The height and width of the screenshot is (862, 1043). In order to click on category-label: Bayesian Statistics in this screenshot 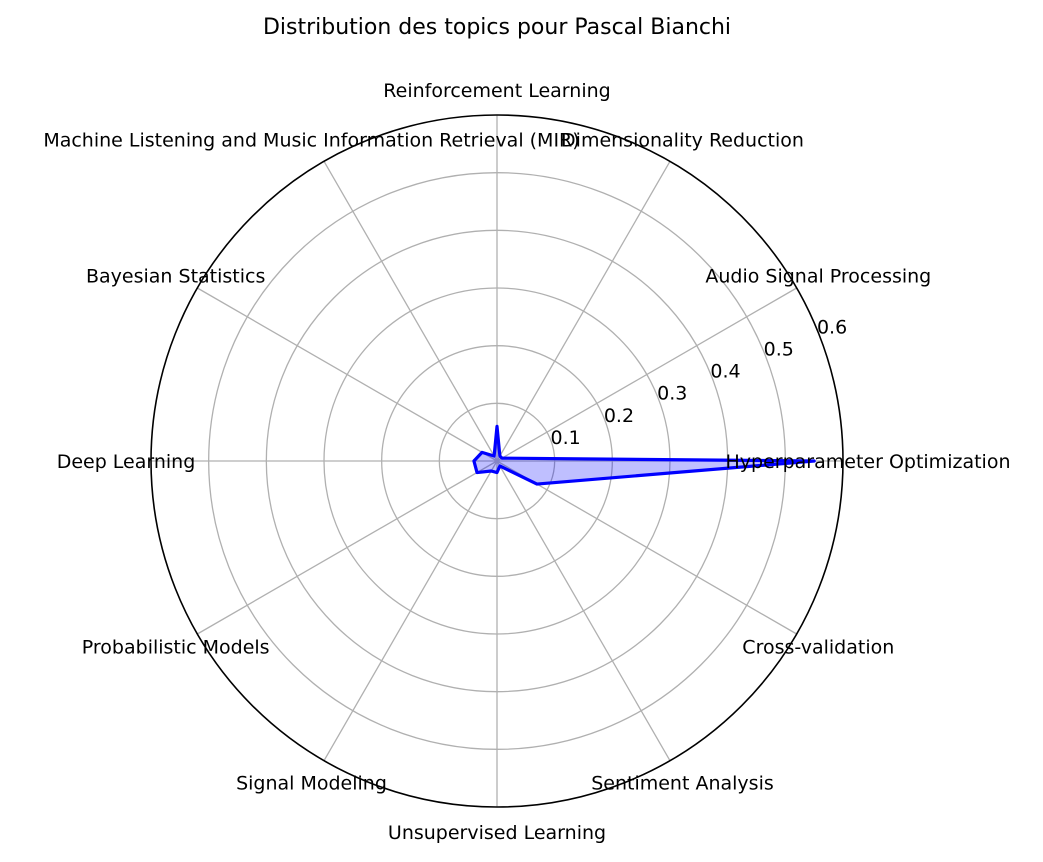, I will do `click(175, 277)`.